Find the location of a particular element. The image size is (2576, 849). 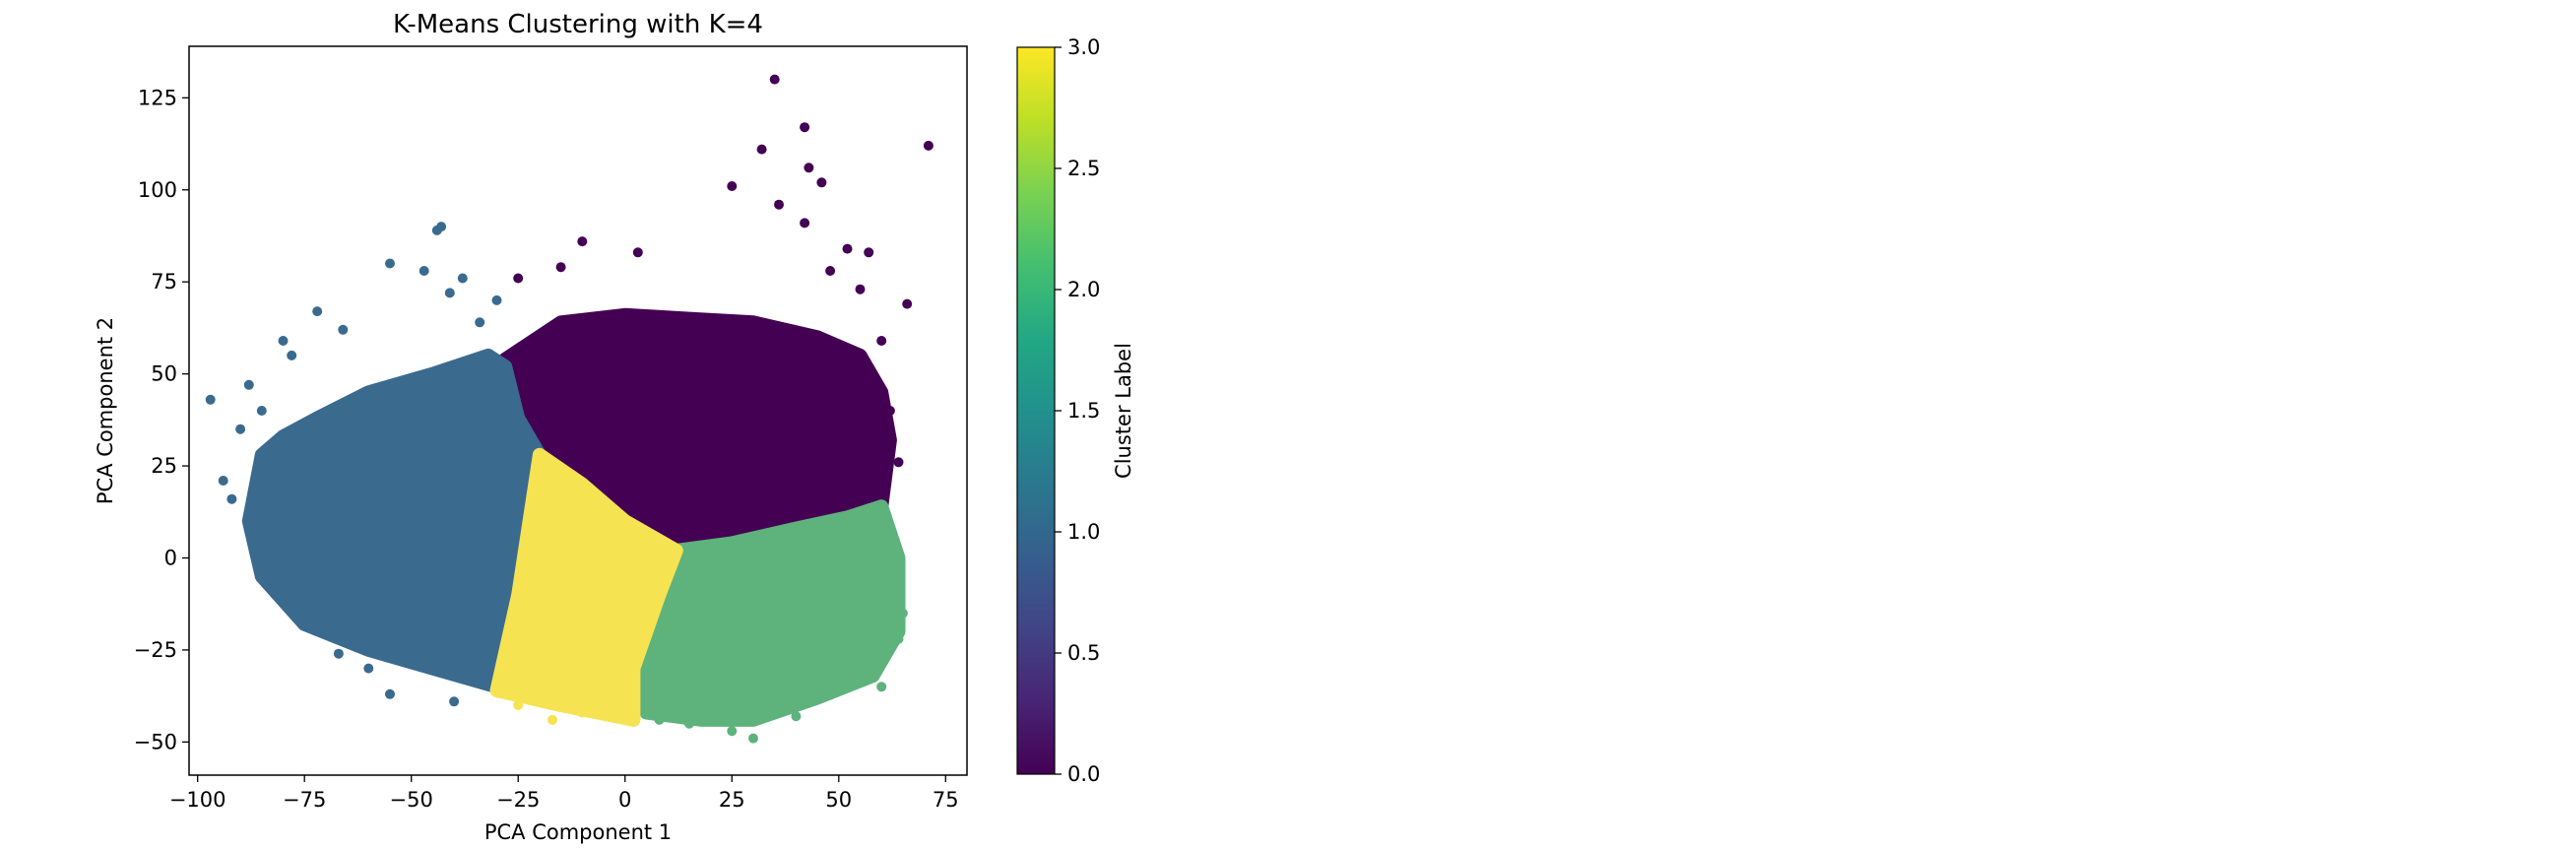

colorbar-tick-label: 0.5 is located at coordinates (1083, 653).